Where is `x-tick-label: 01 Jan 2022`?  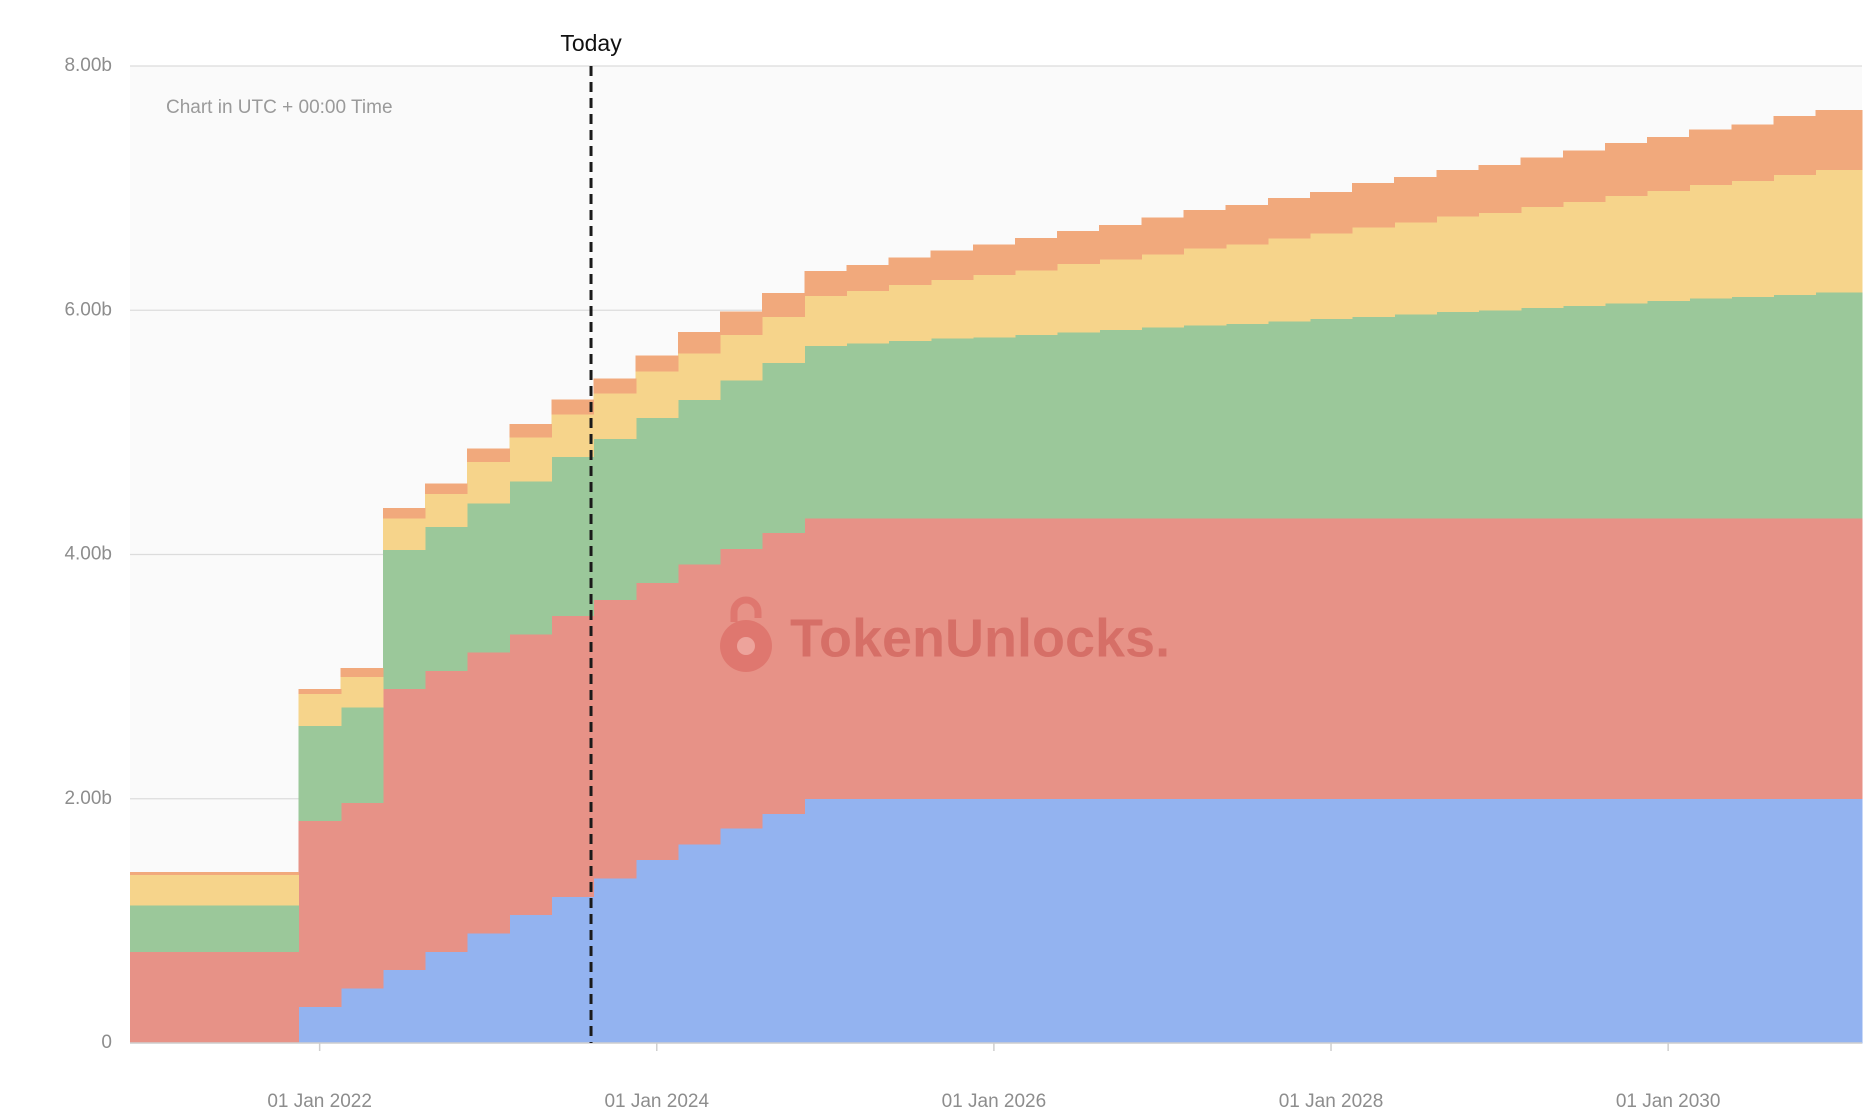
x-tick-label: 01 Jan 2022 is located at coordinates (319, 1101).